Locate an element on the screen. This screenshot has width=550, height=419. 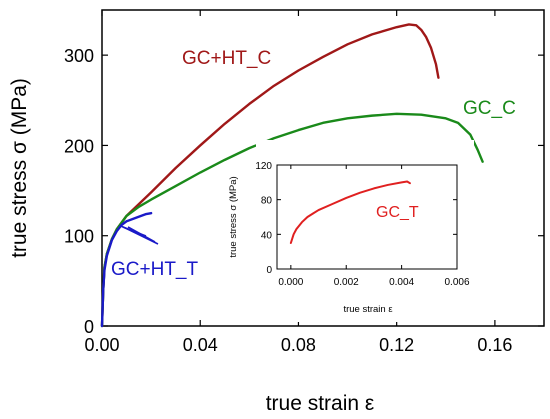
inset-y-tick-label: 40 is located at coordinates (267, 235).